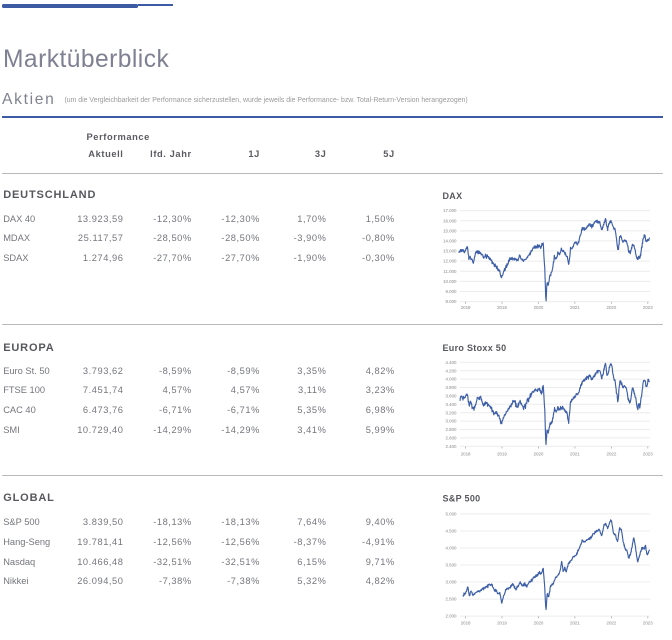 The height and width of the screenshot is (640, 672). What do you see at coordinates (452, 565) in the screenshot?
I see `svg-text: 3.500` at bounding box center [452, 565].